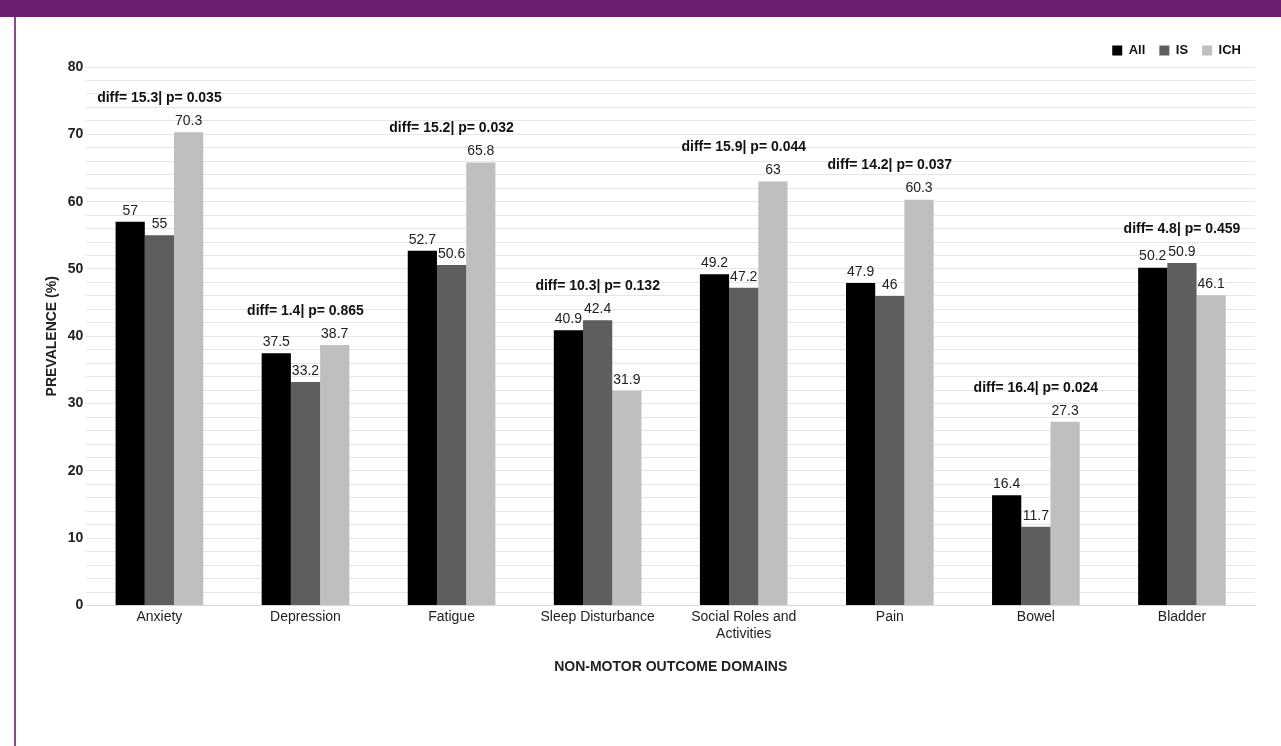  Describe the element at coordinates (1211, 283) in the screenshot. I see `data-label: 46.1` at that location.